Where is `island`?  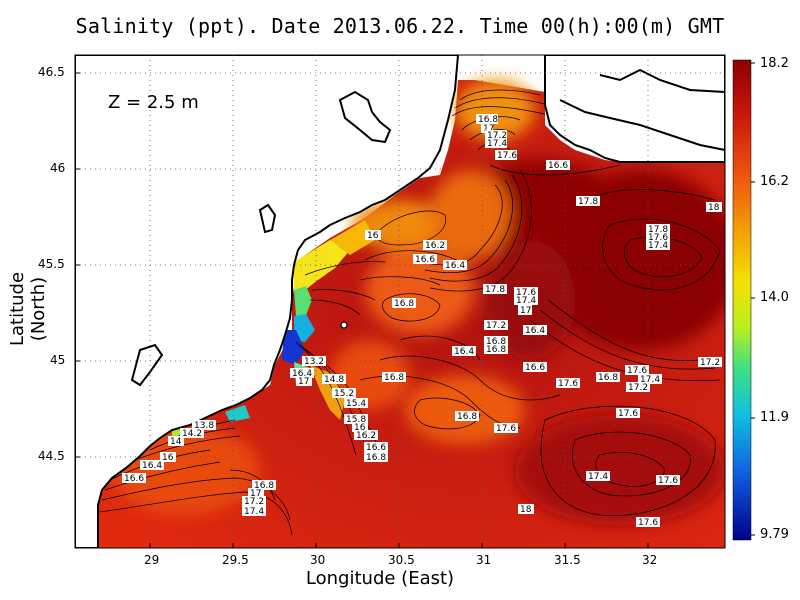 island is located at coordinates (344, 325).